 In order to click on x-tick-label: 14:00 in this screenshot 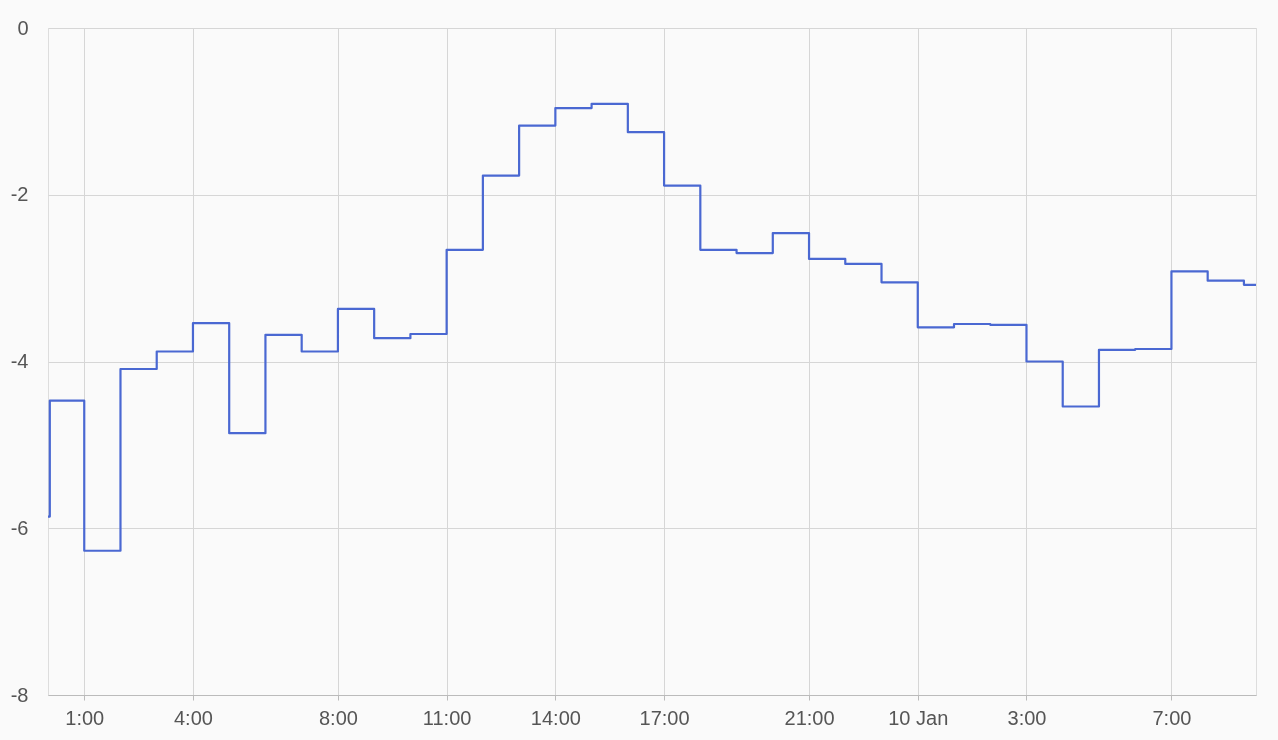, I will do `click(555, 717)`.